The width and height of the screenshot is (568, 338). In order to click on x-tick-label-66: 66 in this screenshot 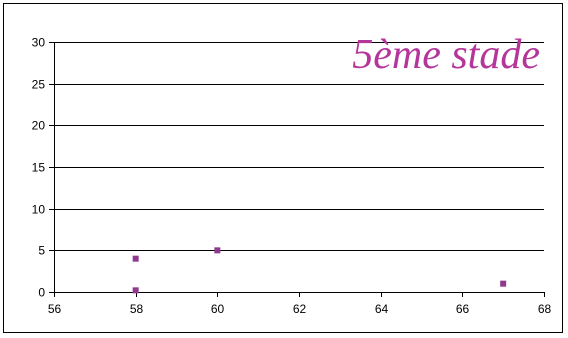, I will do `click(463, 309)`.